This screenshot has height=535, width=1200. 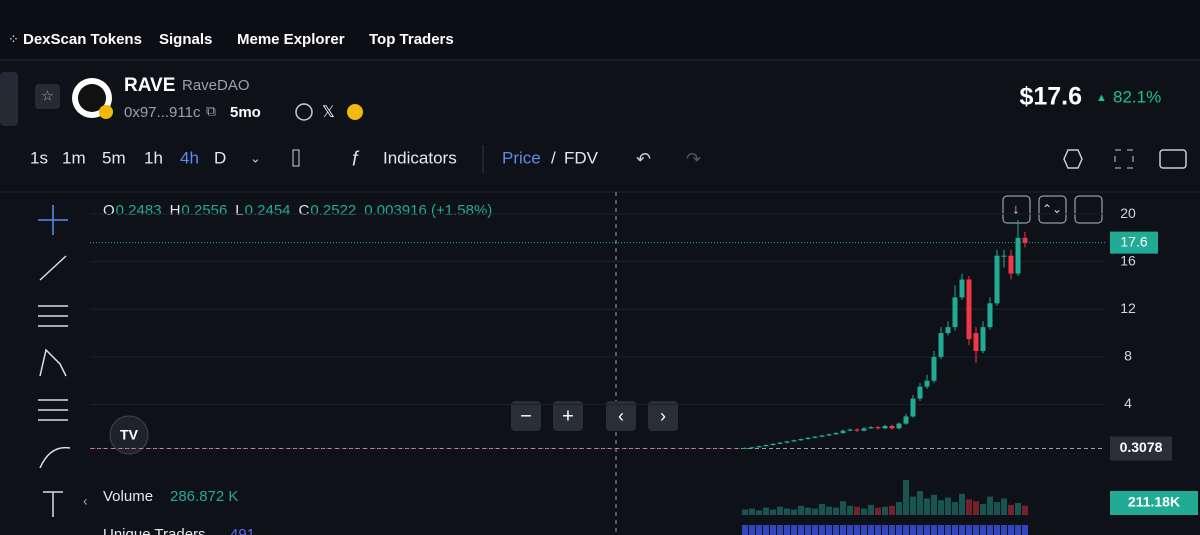 I want to click on candle-type-icon, so click(x=296, y=158).